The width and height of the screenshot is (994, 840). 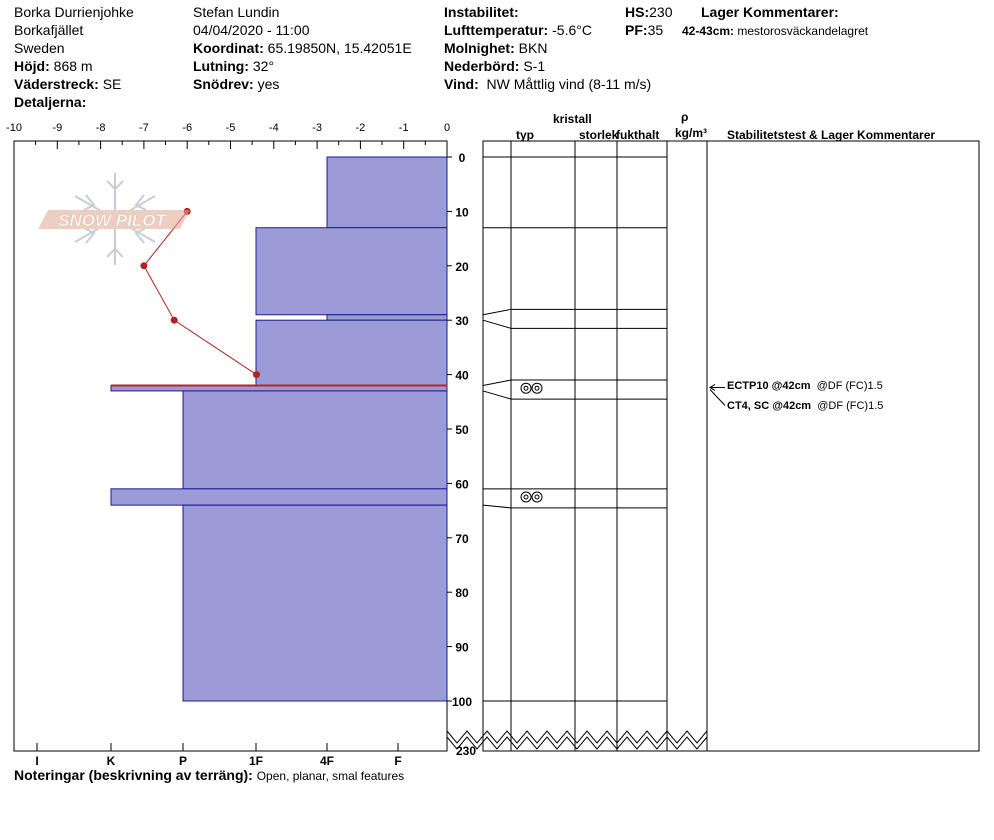 What do you see at coordinates (636, 30) in the screenshot?
I see `pf-label: PF:` at bounding box center [636, 30].